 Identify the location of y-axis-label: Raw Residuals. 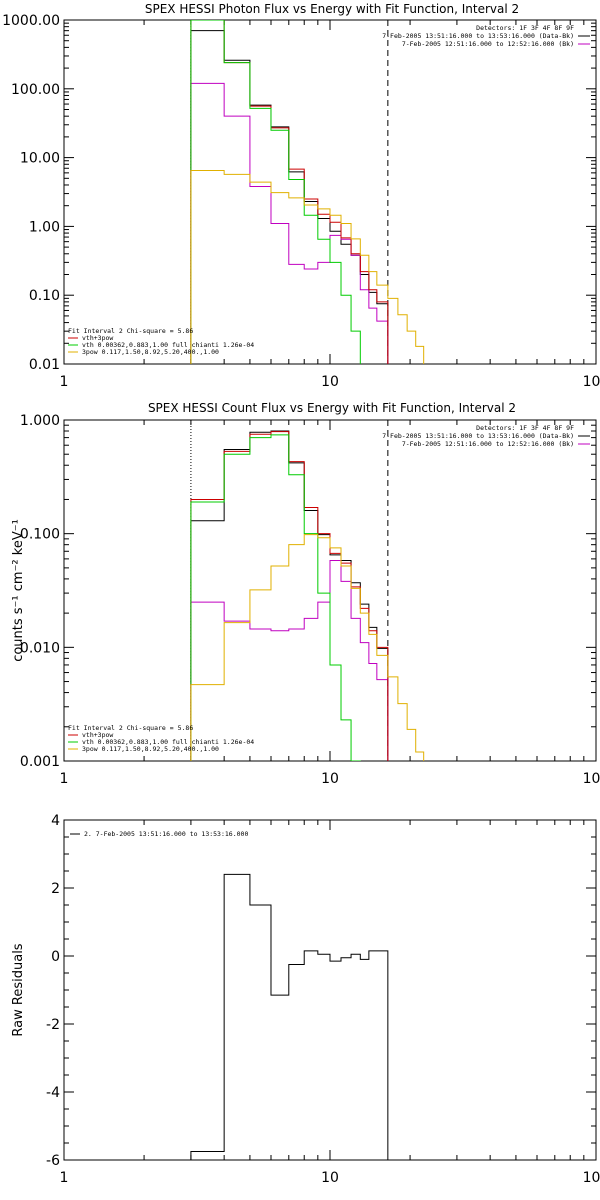
(18, 989).